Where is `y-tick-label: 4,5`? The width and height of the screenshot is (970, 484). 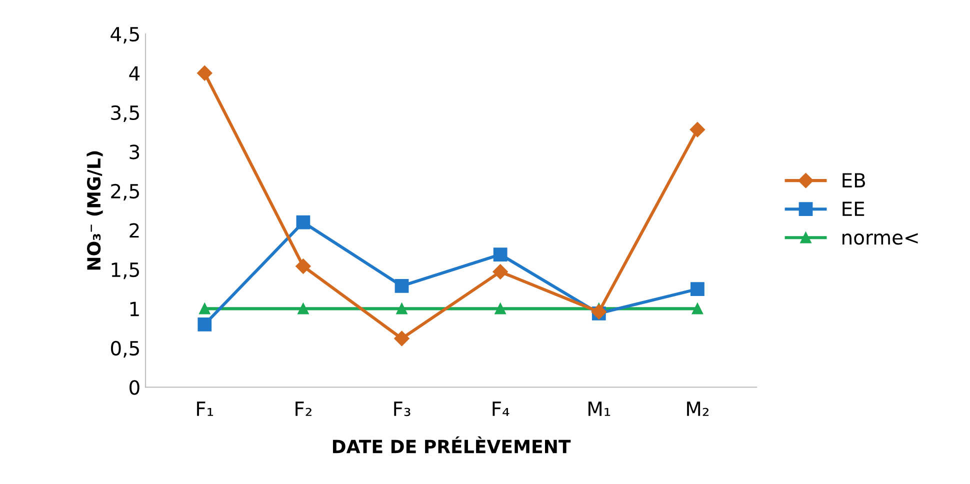 y-tick-label: 4,5 is located at coordinates (124, 35).